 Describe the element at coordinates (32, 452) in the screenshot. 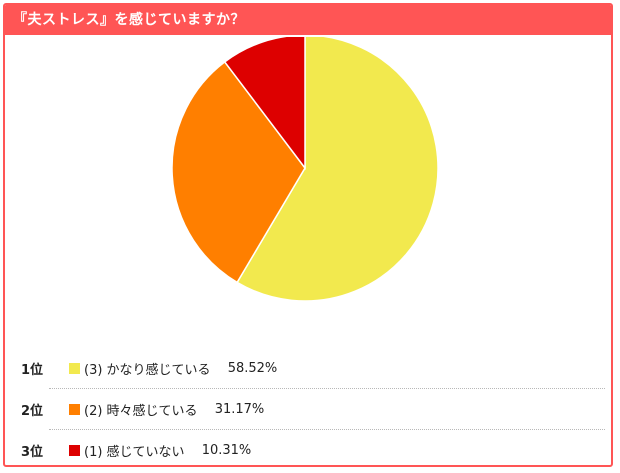

I see `rank-number: 3位` at that location.